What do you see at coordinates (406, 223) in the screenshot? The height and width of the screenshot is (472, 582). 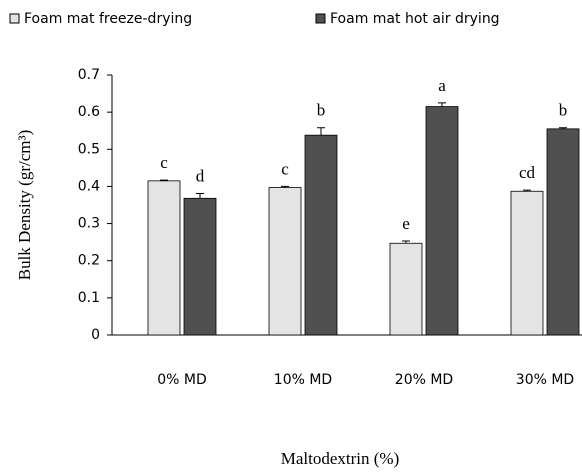 I see `significance-letter: e` at bounding box center [406, 223].